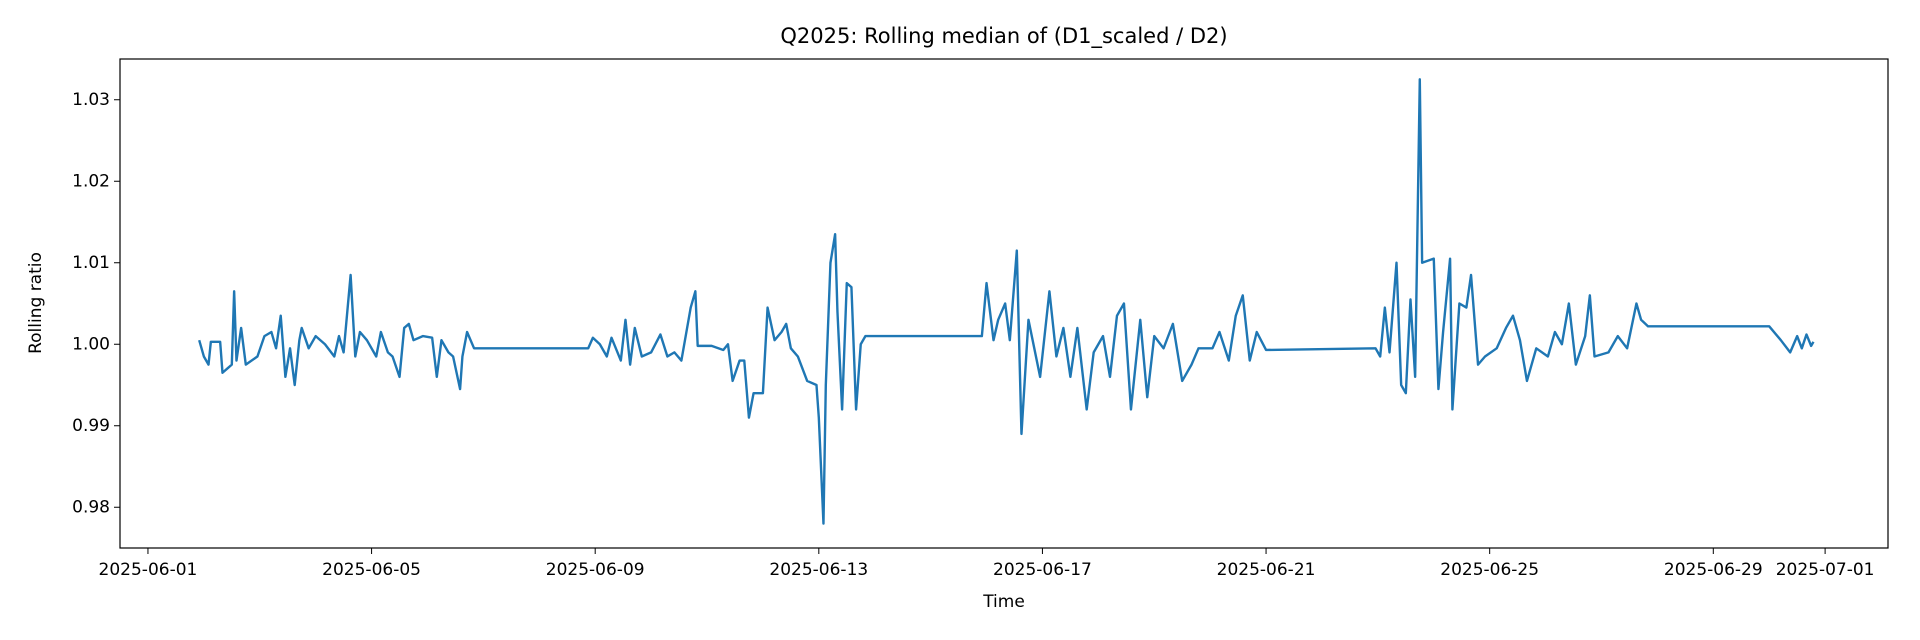 This screenshot has width=1920, height=640. Describe the element at coordinates (371, 570) in the screenshot. I see `x-tick-label: 2025-06-05` at that location.